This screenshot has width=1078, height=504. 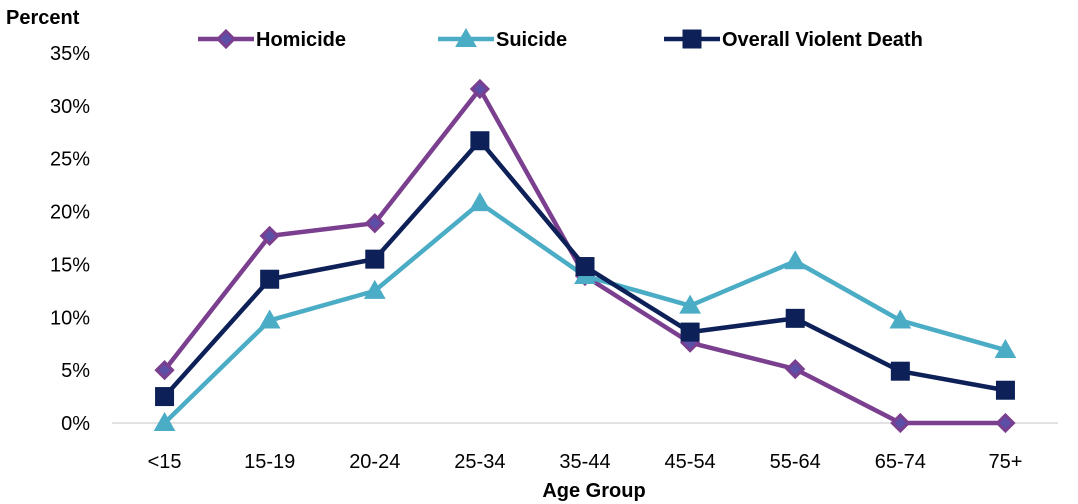 I want to click on x-tick-label: 45-54, so click(x=690, y=462).